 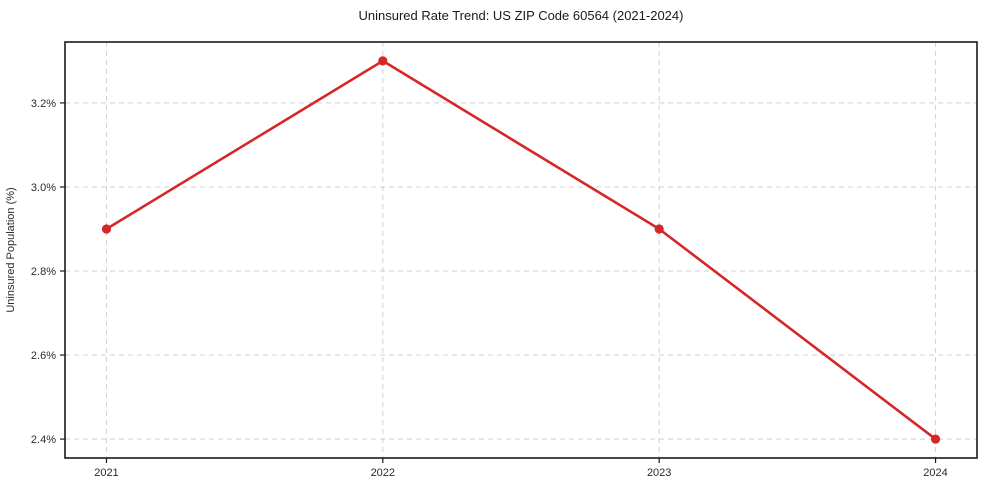 What do you see at coordinates (43, 356) in the screenshot?
I see `y-tick-label: 2.6%` at bounding box center [43, 356].